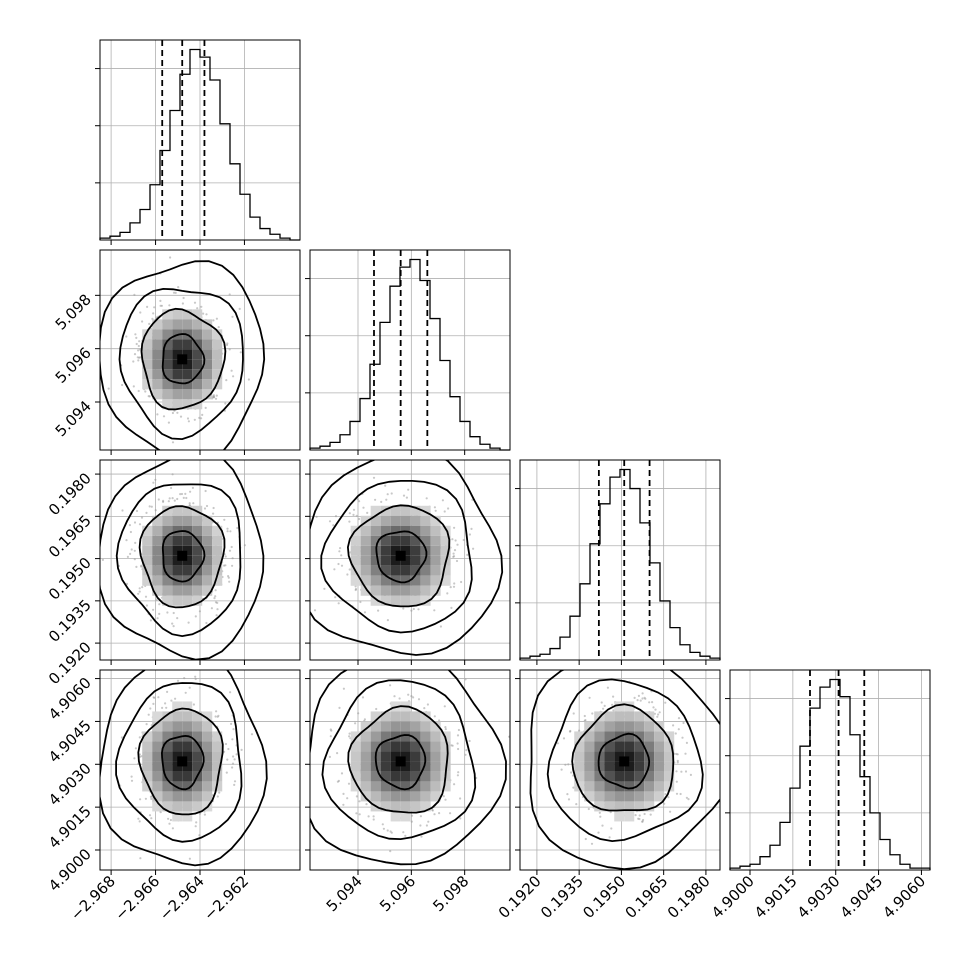 Image resolution: width=970 pixels, height=970 pixels. I want to click on histogram-step-line, so click(830, 774).